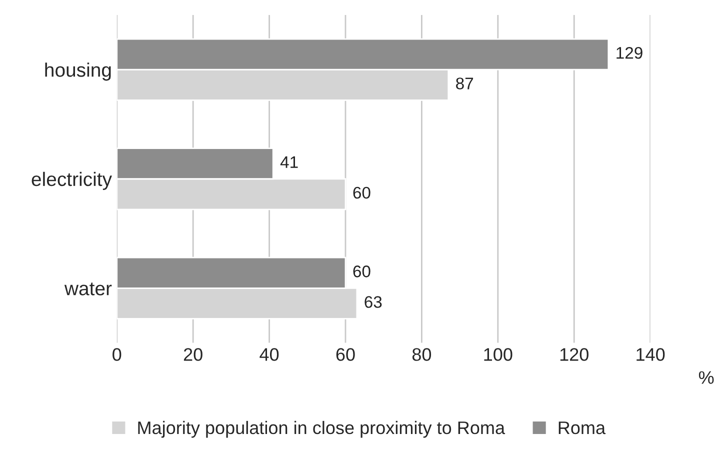 This screenshot has height=454, width=717. I want to click on x-tick-label: 140, so click(650, 354).